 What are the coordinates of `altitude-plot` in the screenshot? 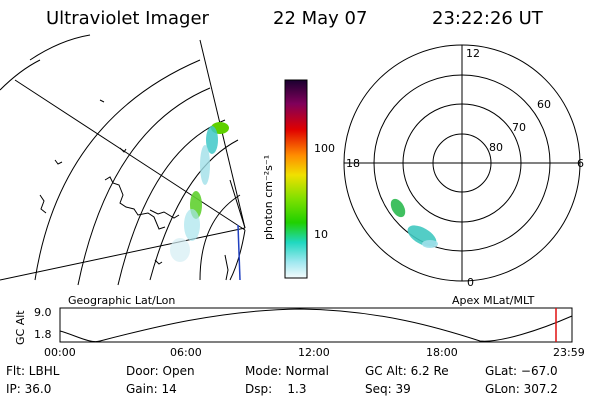 It's located at (316, 325).